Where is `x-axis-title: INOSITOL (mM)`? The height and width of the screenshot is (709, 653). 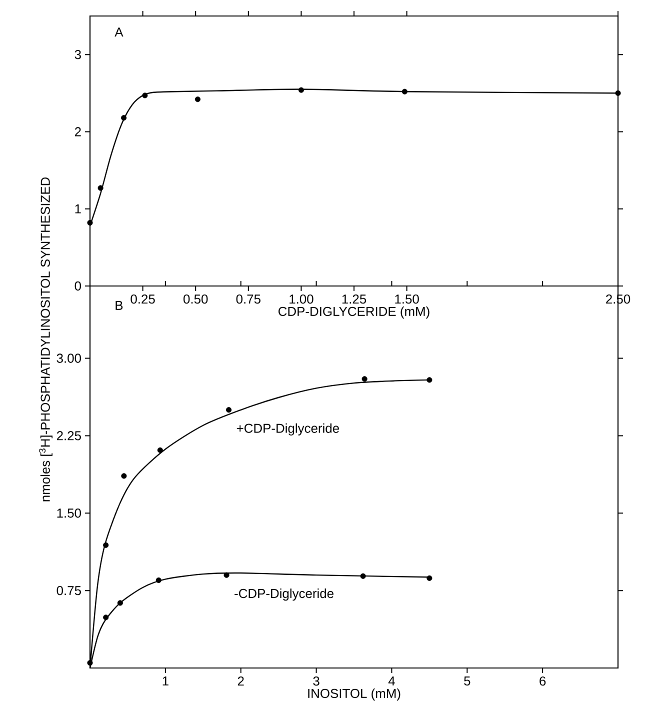
x-axis-title: INOSITOL (mM) is located at coordinates (354, 694).